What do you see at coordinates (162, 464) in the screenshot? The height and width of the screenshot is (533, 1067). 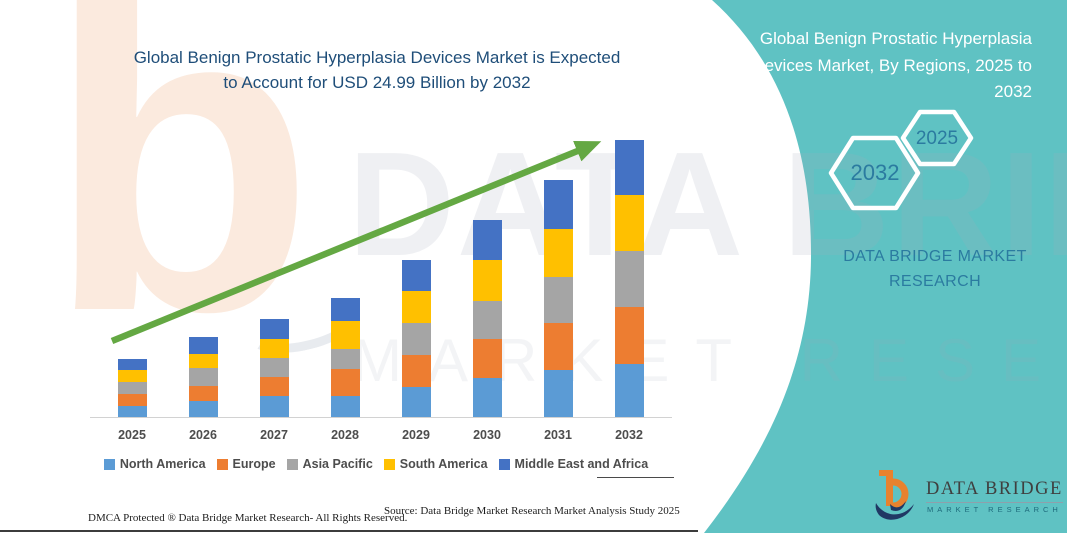 I see `legend-label: North America` at bounding box center [162, 464].